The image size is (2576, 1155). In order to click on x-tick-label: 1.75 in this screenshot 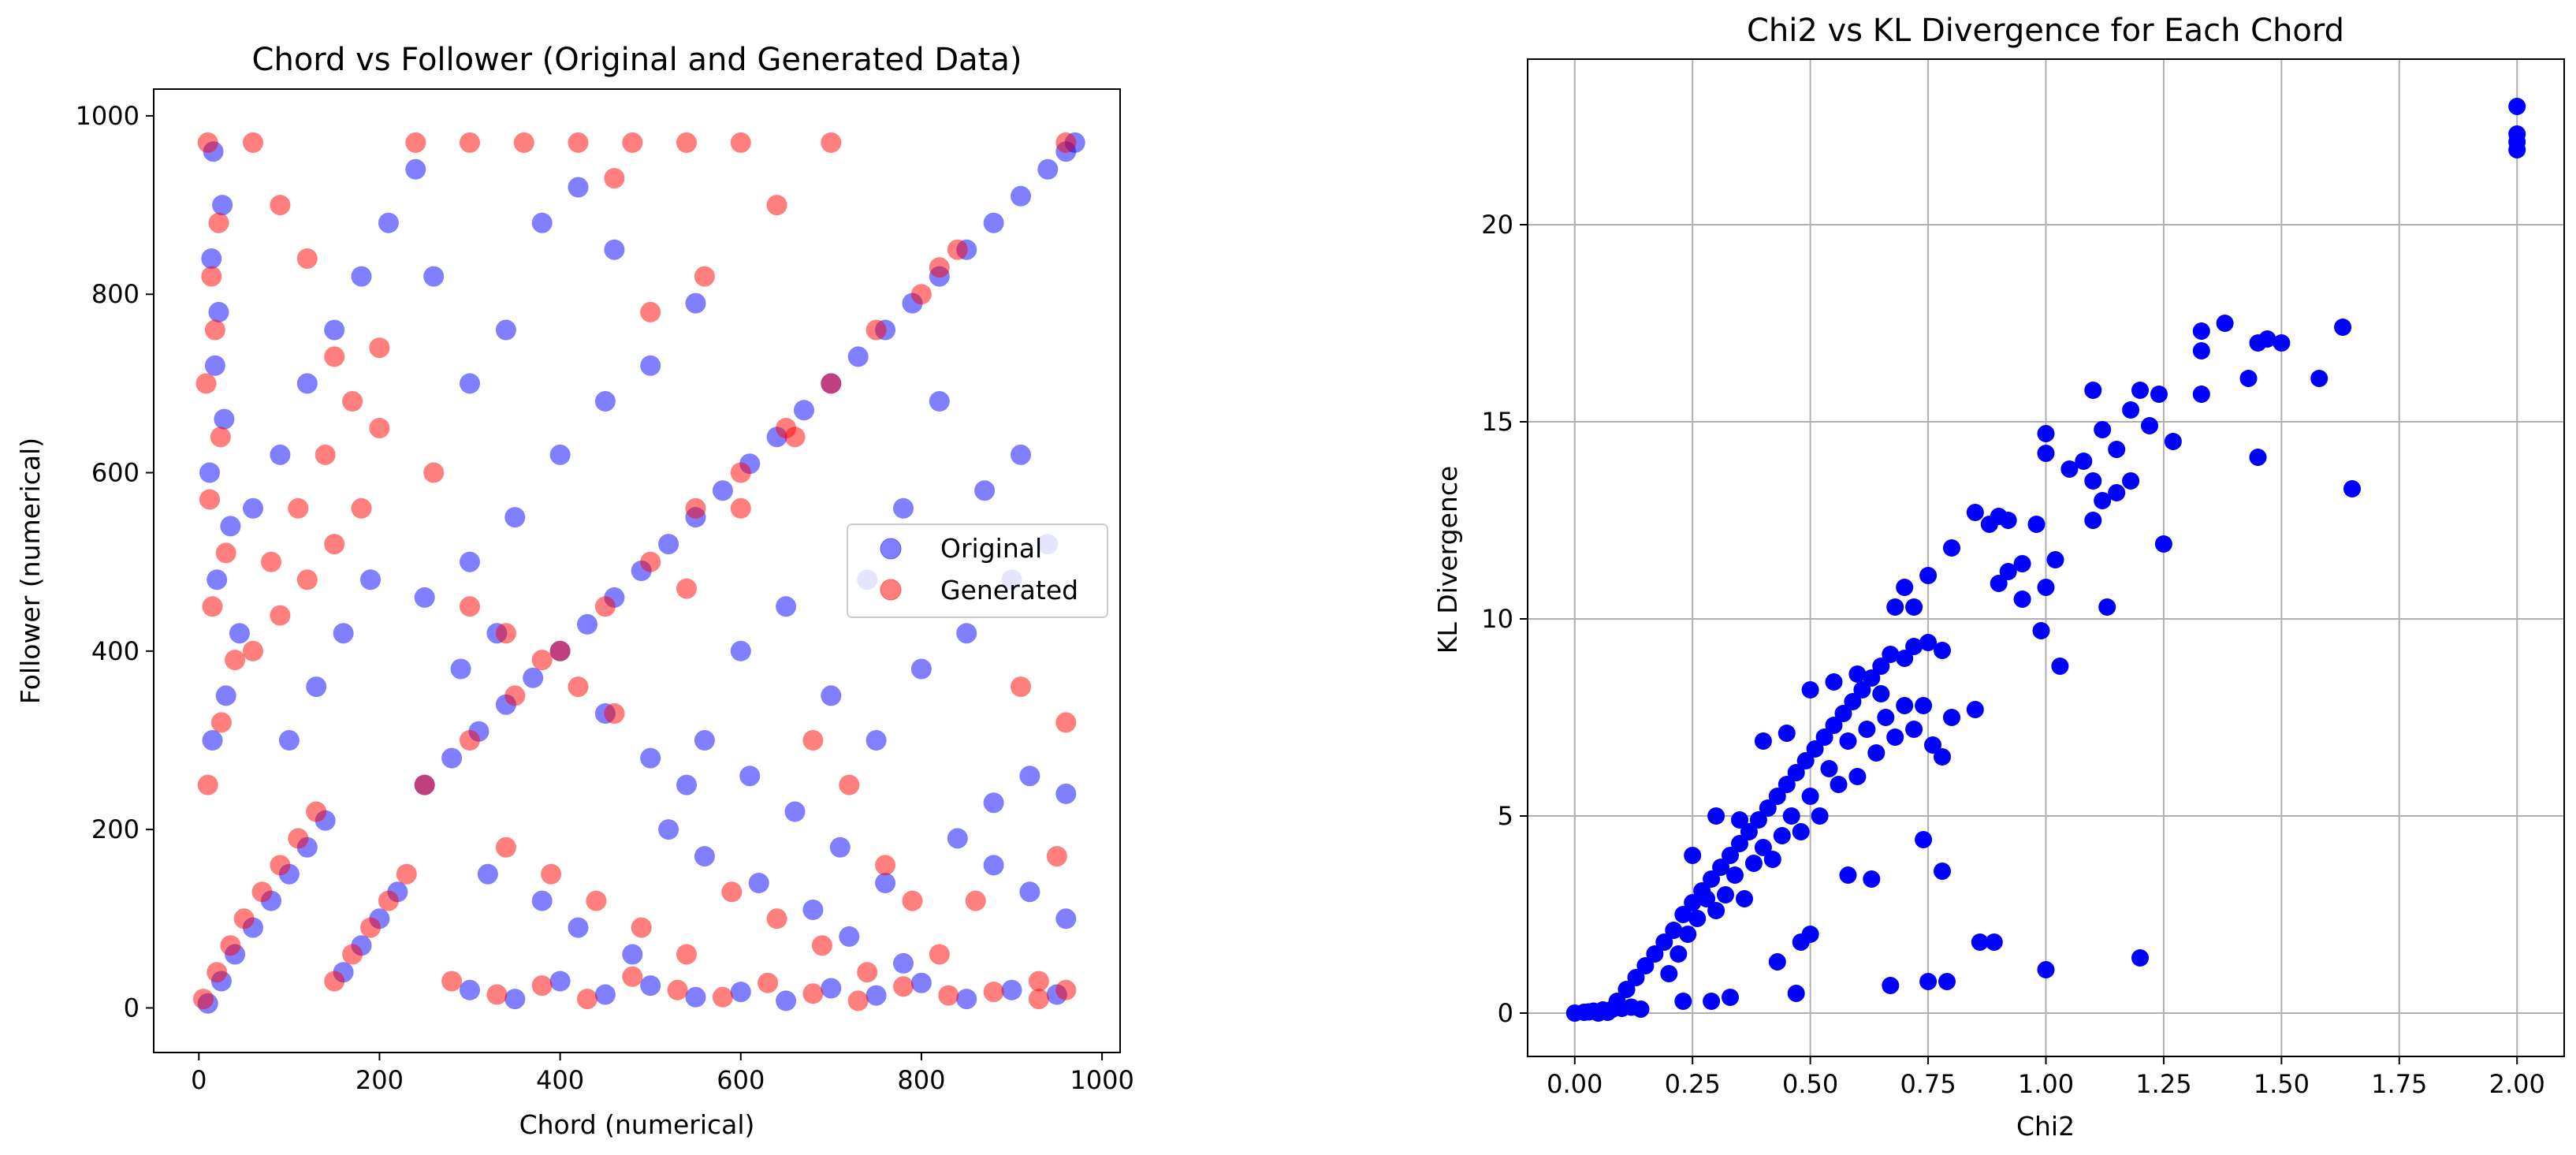, I will do `click(2399, 1084)`.